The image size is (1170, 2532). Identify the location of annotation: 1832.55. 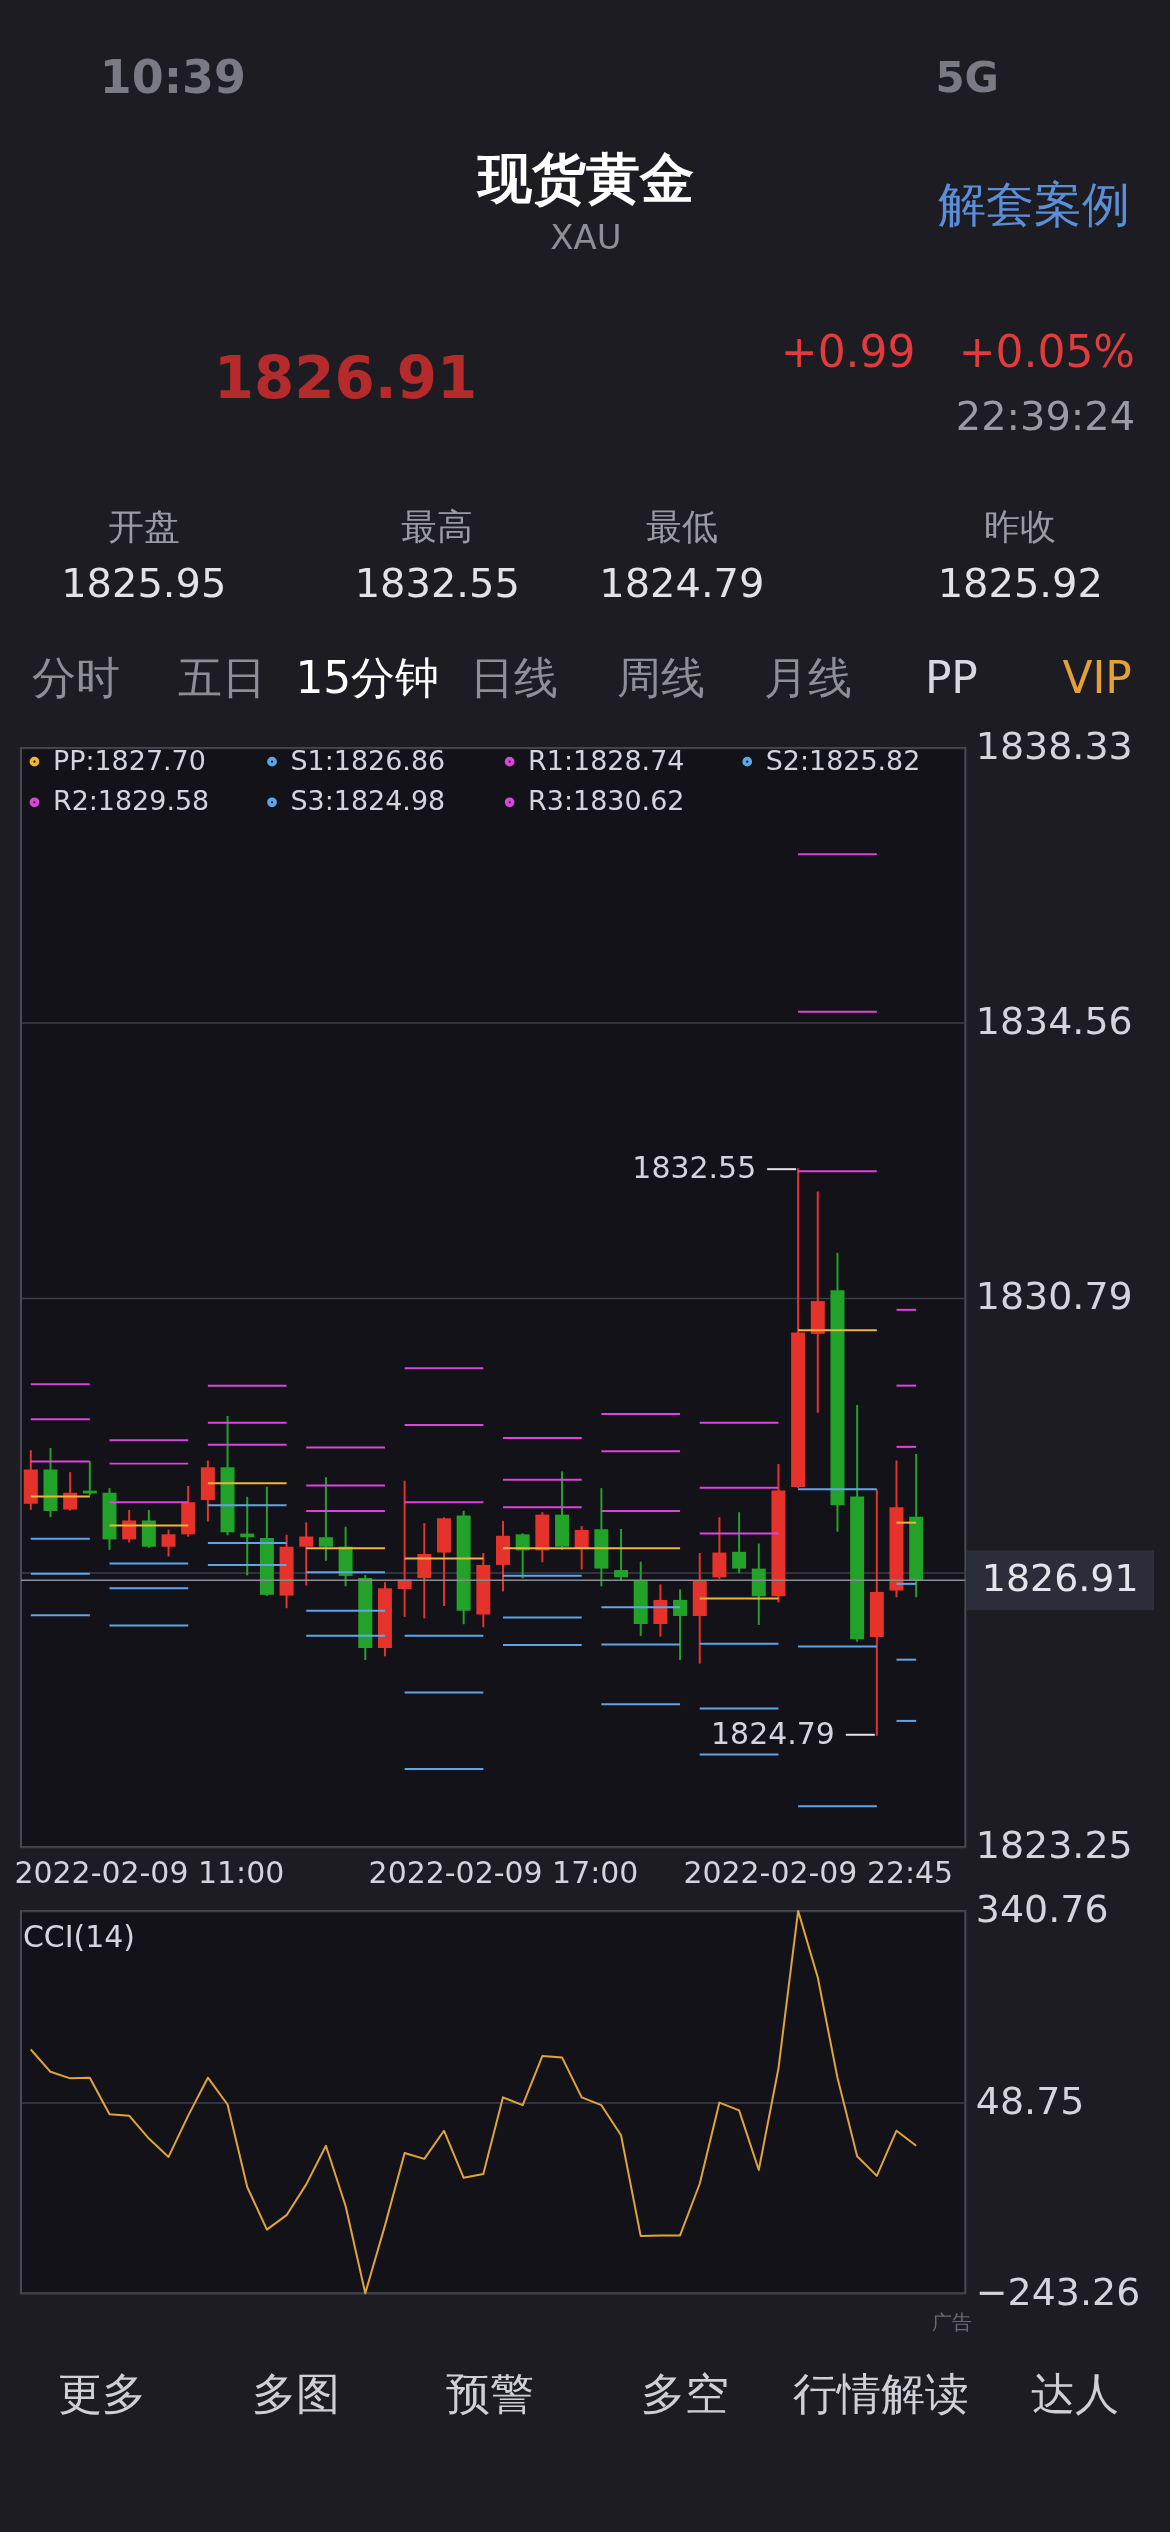
(694, 1168).